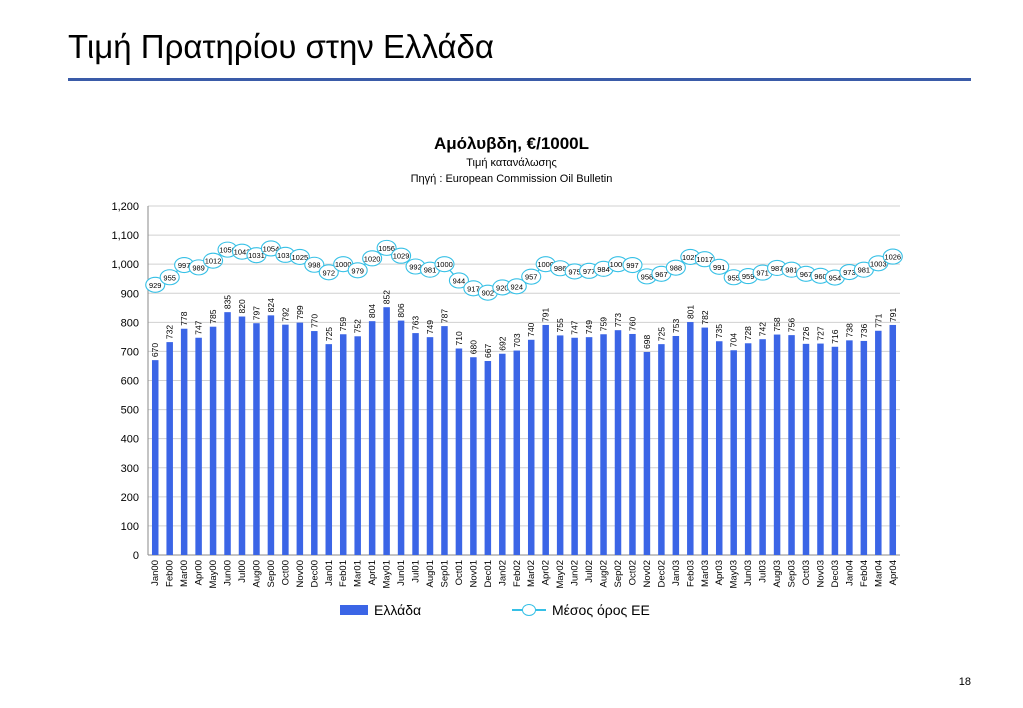  I want to click on eu-average-value-label: 1020, so click(372, 258).